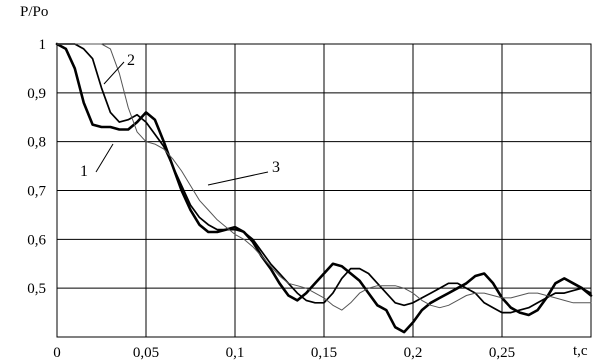 This screenshot has height=363, width=604. What do you see at coordinates (146, 353) in the screenshot?
I see `x-tick-label: 0,05` at bounding box center [146, 353].